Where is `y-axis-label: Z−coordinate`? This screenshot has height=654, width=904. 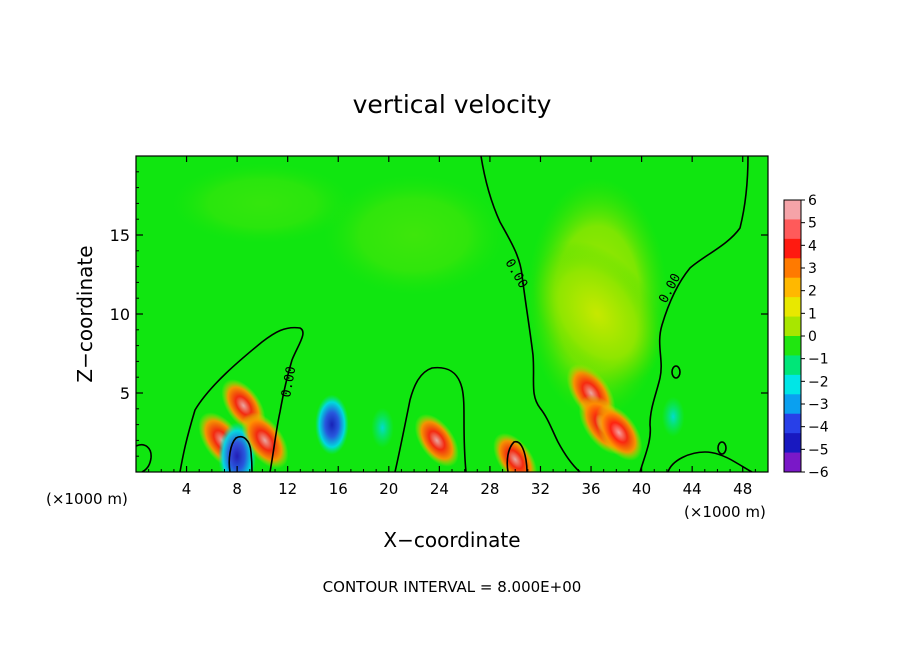
y-axis-label: Z−coordinate is located at coordinates (85, 313).